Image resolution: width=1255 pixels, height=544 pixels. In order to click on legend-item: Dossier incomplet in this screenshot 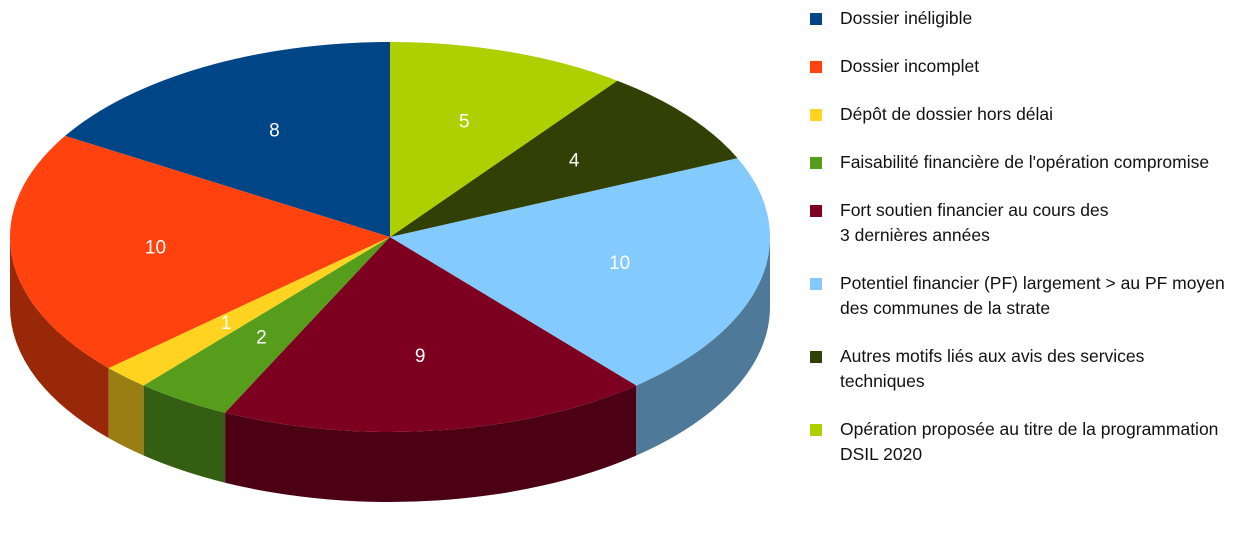, I will do `click(1028, 66)`.